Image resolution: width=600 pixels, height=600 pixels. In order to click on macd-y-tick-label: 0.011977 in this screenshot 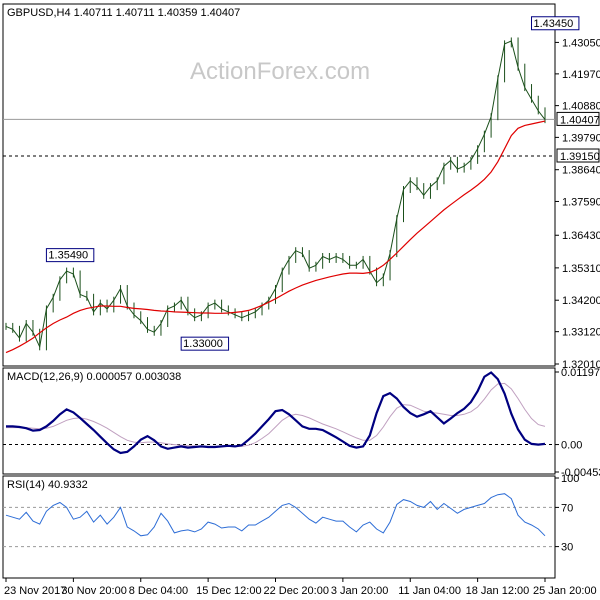, I will do `click(580, 373)`.